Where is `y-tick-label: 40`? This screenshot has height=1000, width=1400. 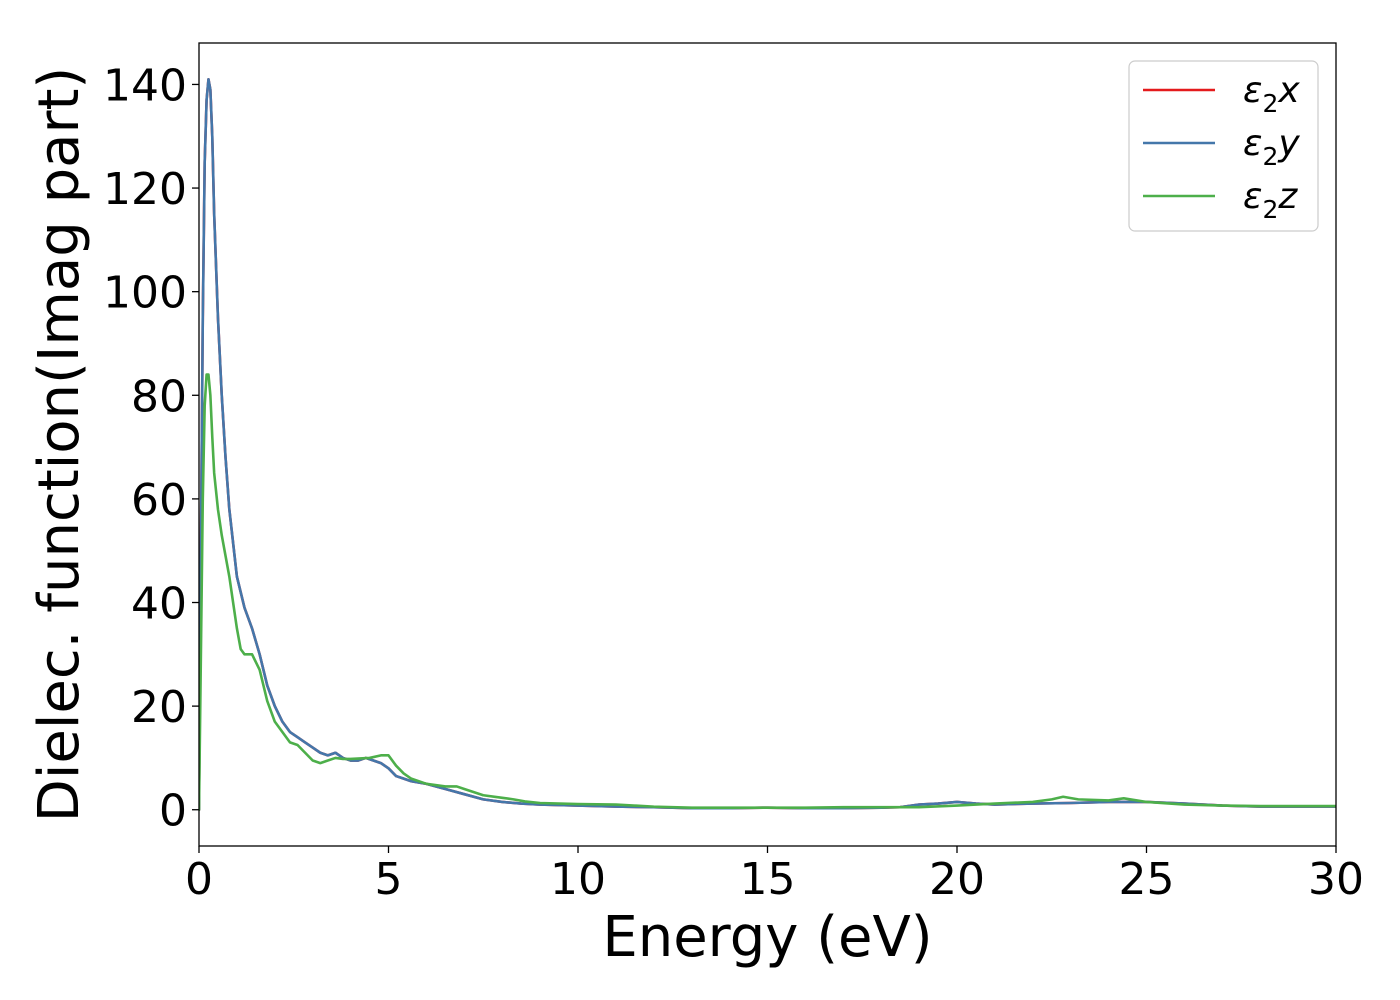 y-tick-label: 40 is located at coordinates (159, 604).